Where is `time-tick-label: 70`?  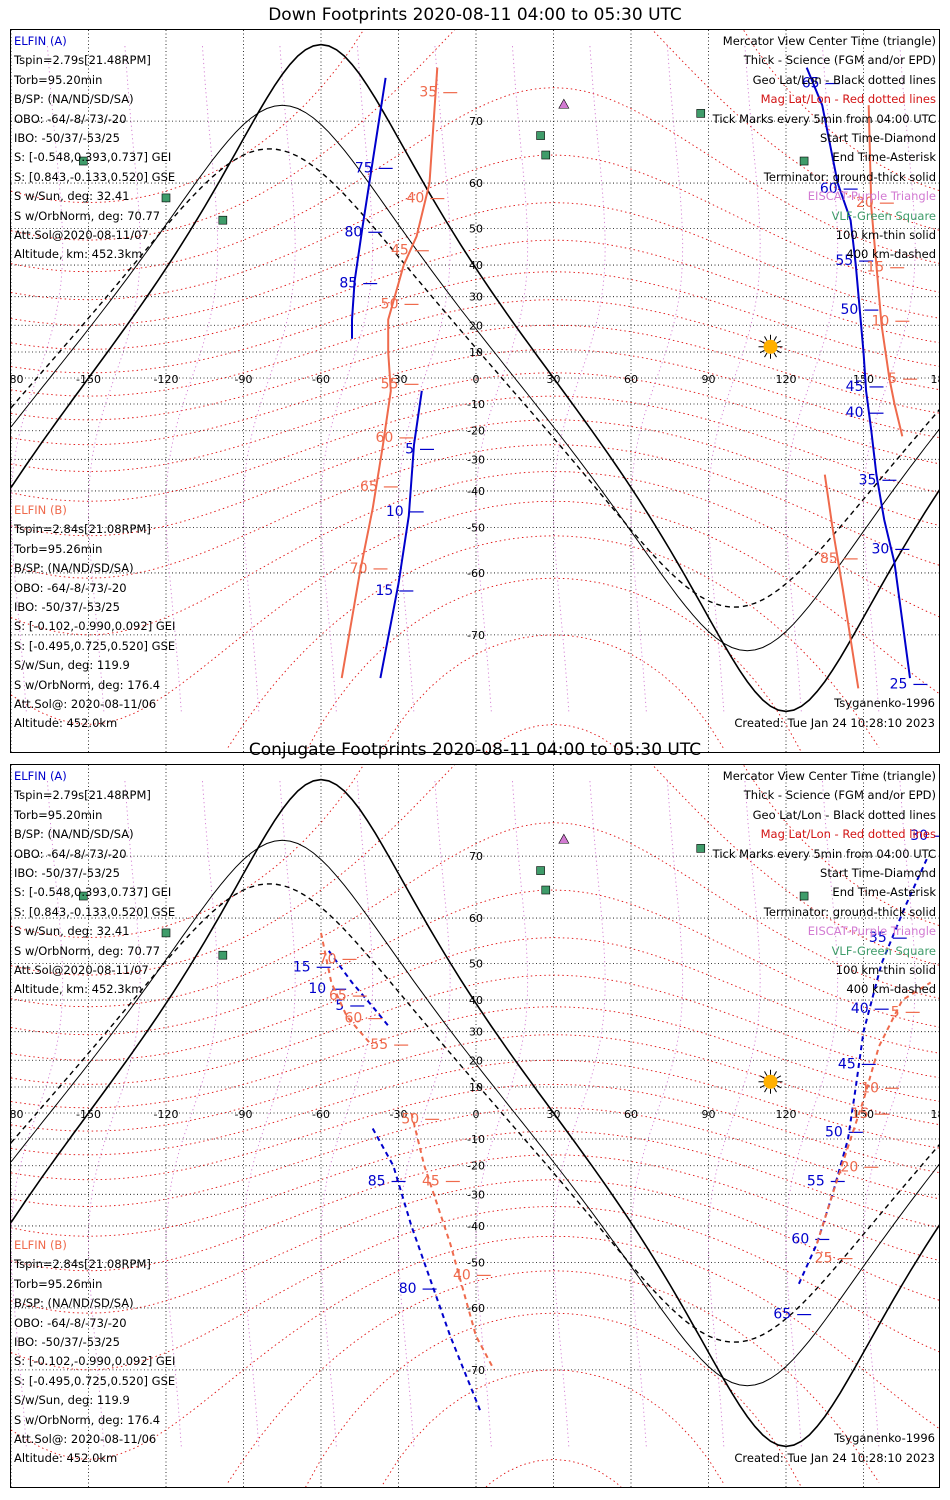 time-tick-label: 70 is located at coordinates (328, 959).